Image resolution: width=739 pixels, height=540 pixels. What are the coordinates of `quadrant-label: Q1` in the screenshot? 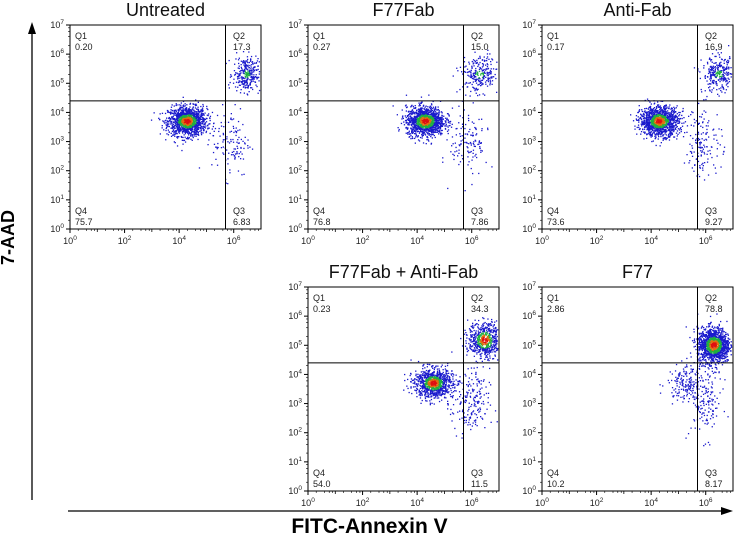 It's located at (319, 36).